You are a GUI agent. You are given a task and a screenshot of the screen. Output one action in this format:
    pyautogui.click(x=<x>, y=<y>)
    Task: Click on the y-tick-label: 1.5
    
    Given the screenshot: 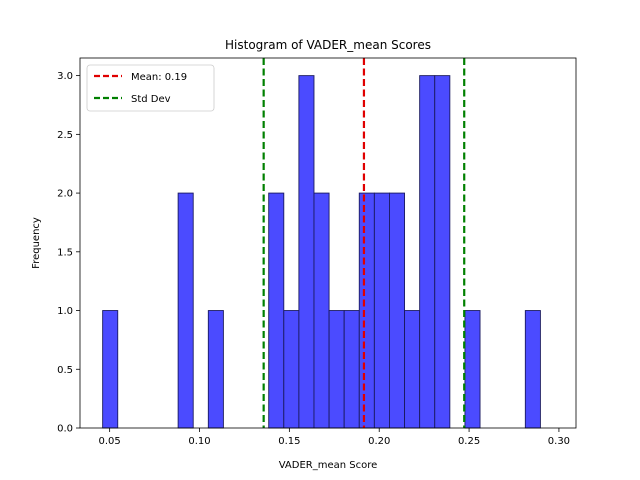 What is the action you would take?
    pyautogui.click(x=65, y=252)
    